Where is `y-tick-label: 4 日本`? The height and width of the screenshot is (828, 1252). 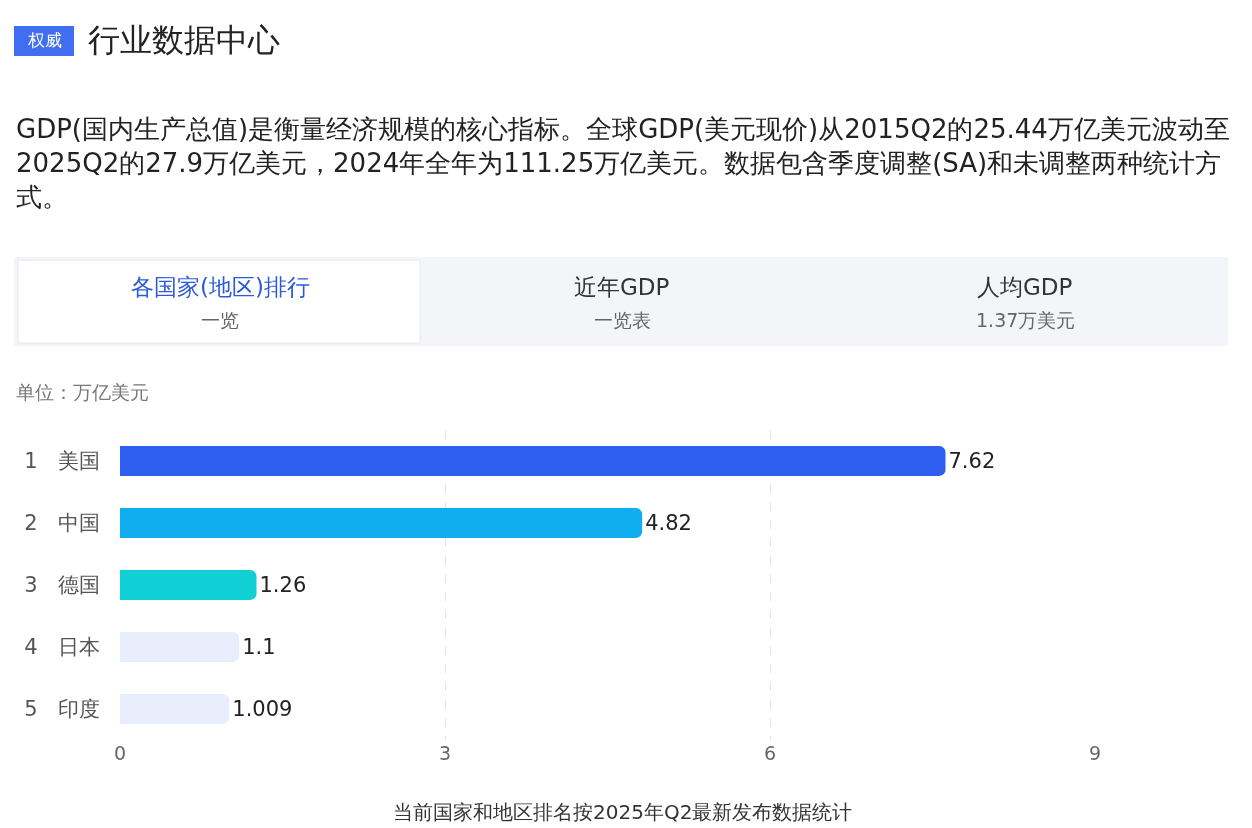
y-tick-label: 4 日本 is located at coordinates (61, 647).